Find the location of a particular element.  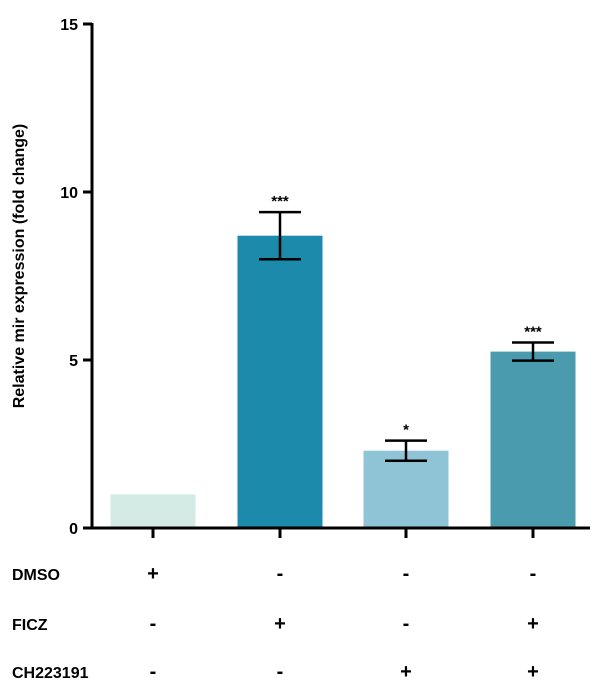

condition-label: FICZ is located at coordinates (30, 625).